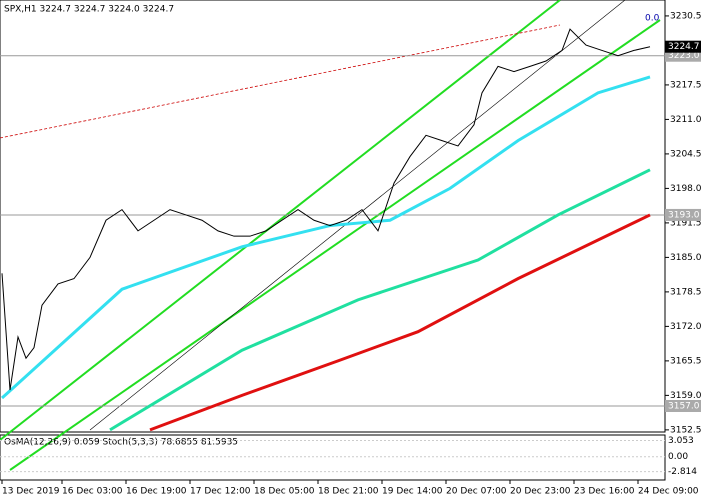 The height and width of the screenshot is (501, 701). I want to click on indicator-tick-label: -2.814, so click(682, 472).